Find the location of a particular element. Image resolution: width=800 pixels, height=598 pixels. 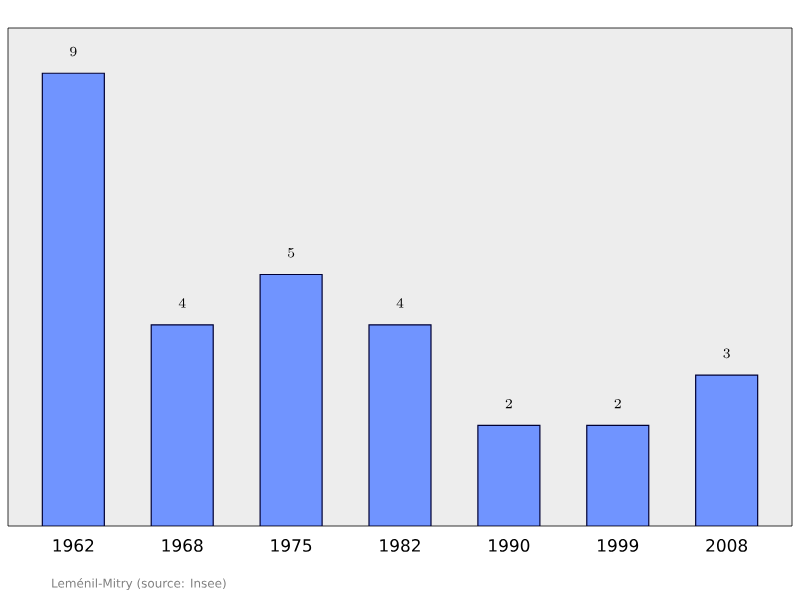

x-tick-label: 1982 is located at coordinates (400, 545).